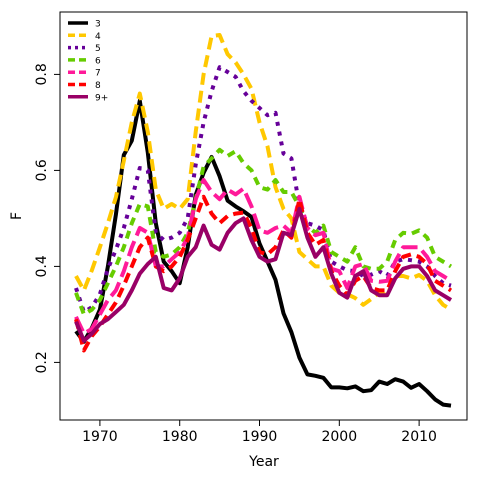 The image size is (480, 480). Describe the element at coordinates (42, 74) in the screenshot. I see `y-tick-label: 0.8` at that location.